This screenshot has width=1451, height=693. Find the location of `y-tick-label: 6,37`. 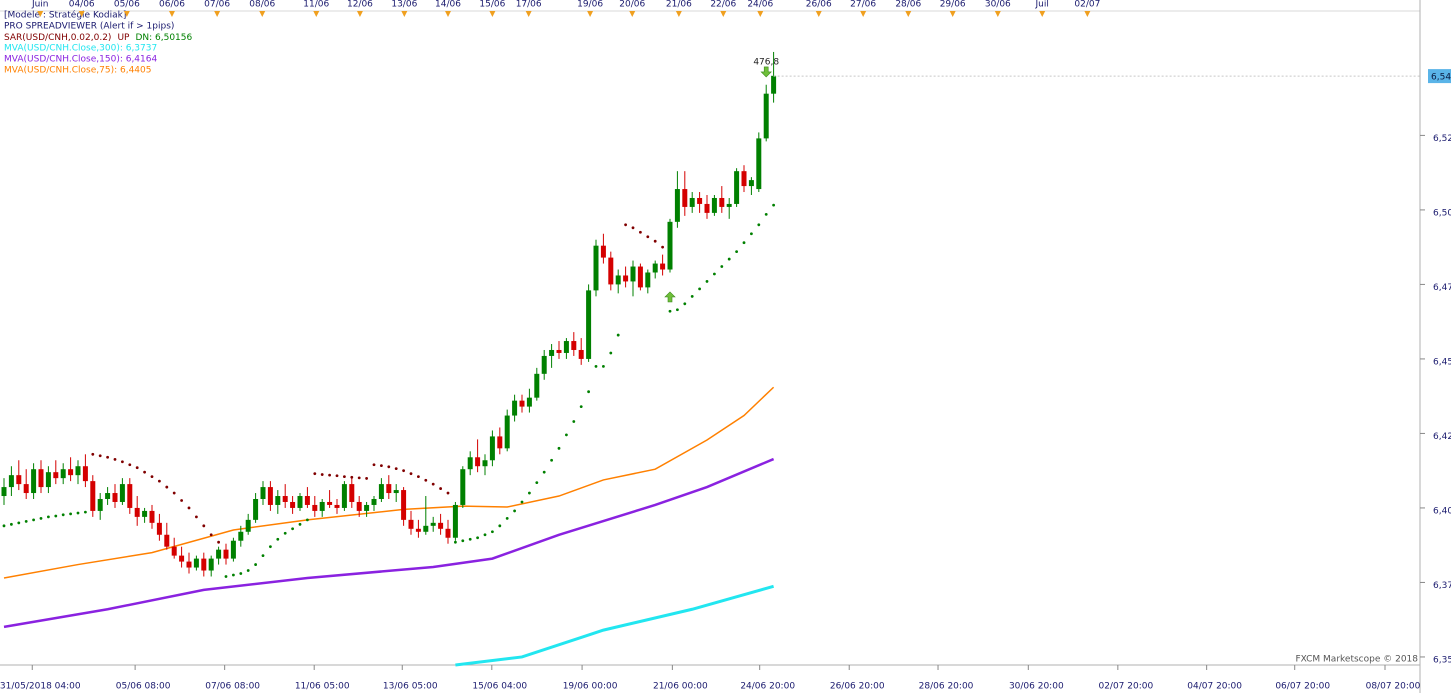

y-tick-label: 6,37 is located at coordinates (1442, 586).